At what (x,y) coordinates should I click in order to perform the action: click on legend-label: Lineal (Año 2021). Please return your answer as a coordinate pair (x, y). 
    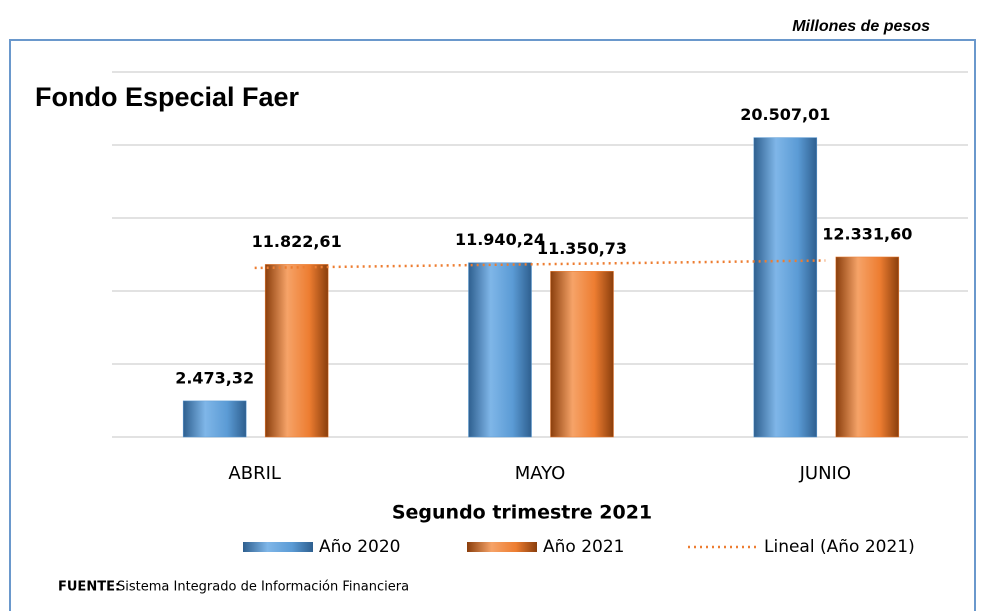
    Looking at the image, I should click on (839, 547).